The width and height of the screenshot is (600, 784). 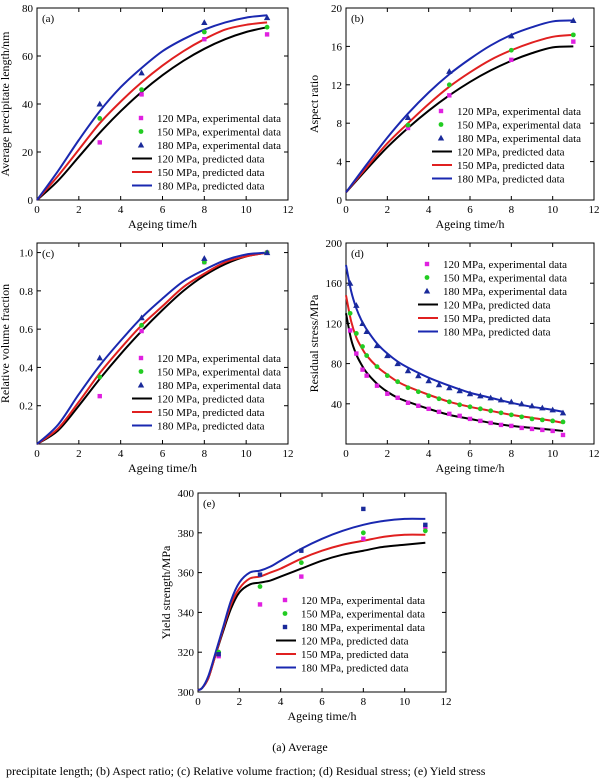 I want to click on panel-b-tag: (b), so click(x=357, y=19).